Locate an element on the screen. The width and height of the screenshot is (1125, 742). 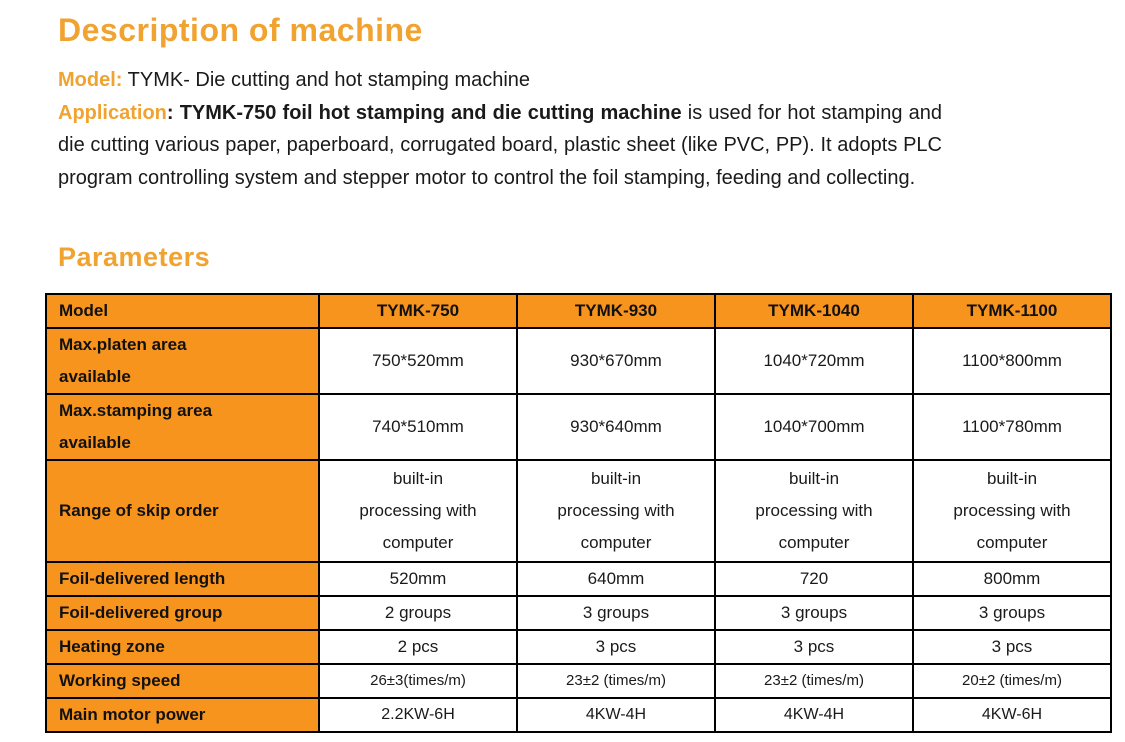
column-header: TYMK-1100 is located at coordinates (1012, 311).